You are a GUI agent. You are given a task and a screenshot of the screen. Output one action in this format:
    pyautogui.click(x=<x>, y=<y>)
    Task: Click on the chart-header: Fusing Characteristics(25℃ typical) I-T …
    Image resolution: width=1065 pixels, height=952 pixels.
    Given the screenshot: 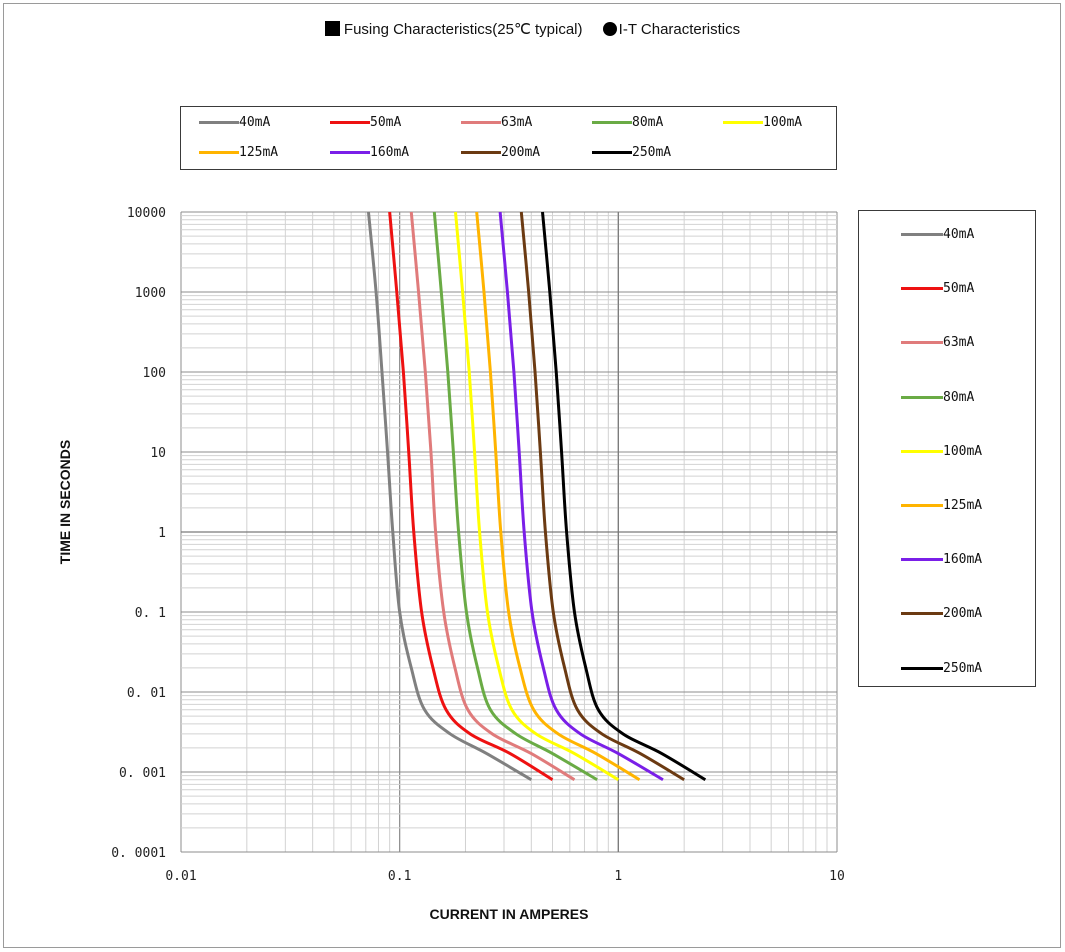 What is the action you would take?
    pyautogui.click(x=532, y=29)
    